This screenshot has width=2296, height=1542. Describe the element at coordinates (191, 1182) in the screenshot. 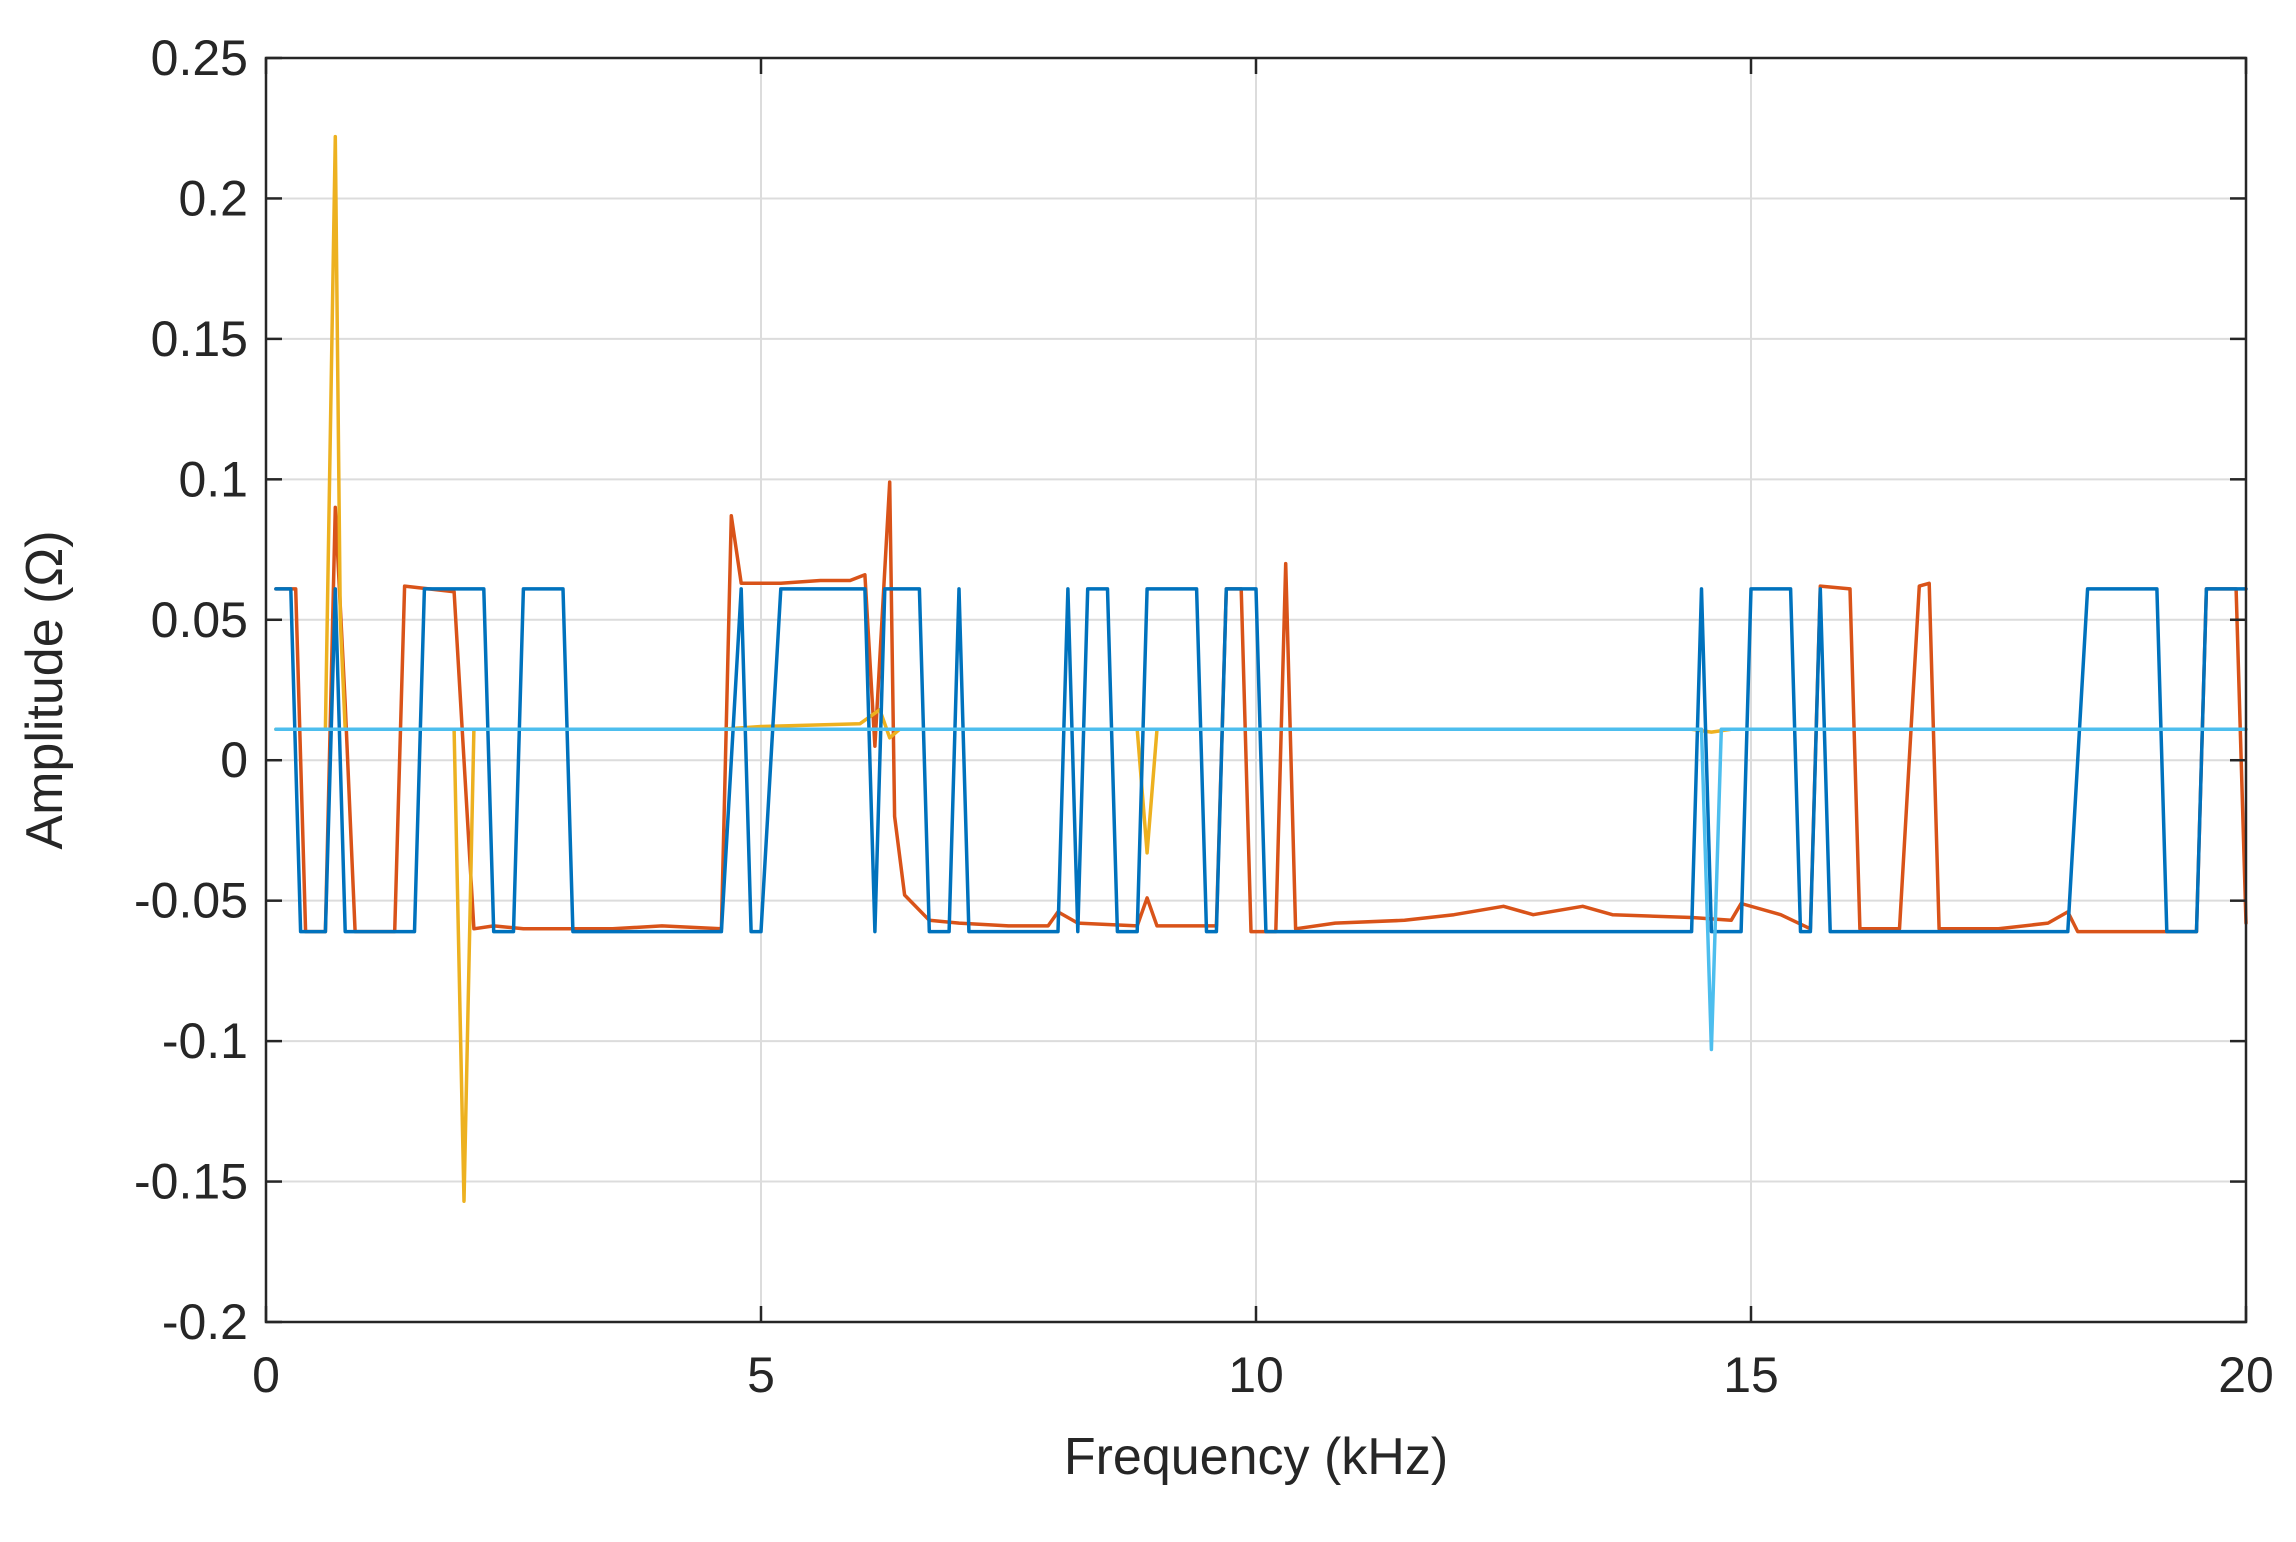

I see `y-tick-label: -0.15` at that location.